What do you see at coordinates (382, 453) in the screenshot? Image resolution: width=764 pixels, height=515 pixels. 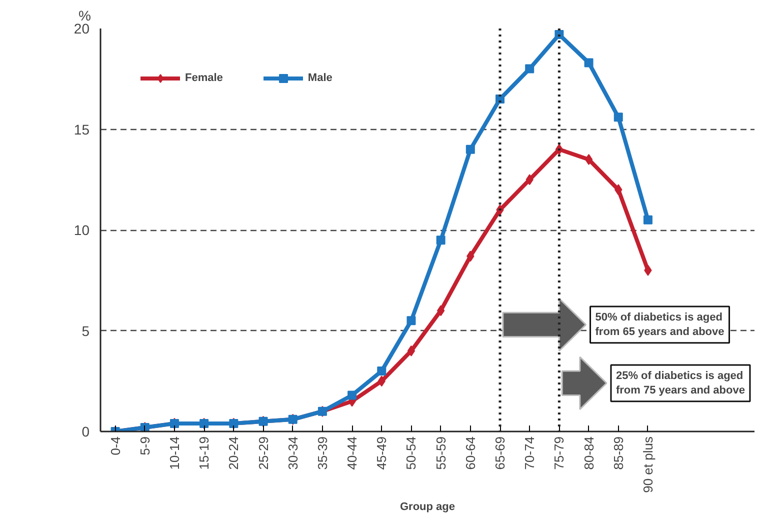 I see `x-tick-label: 45-49` at bounding box center [382, 453].